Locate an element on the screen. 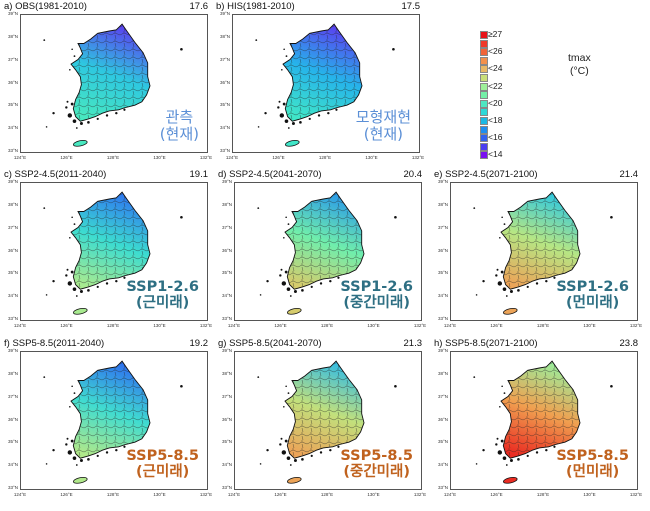 The height and width of the screenshot is (511, 650). scenario-annotation: SSP5-8.5 (먼미래) is located at coordinates (592, 464).